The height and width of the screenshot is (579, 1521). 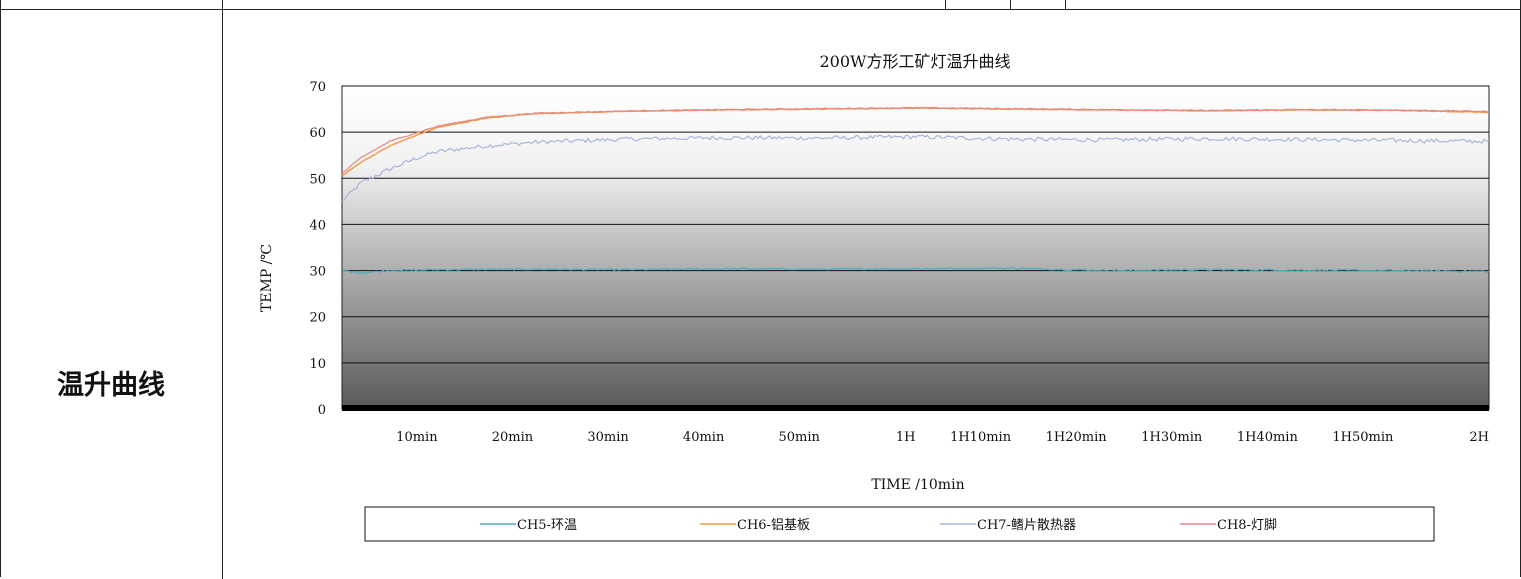 I want to click on x-tick-label: 1H30min, so click(x=1172, y=437).